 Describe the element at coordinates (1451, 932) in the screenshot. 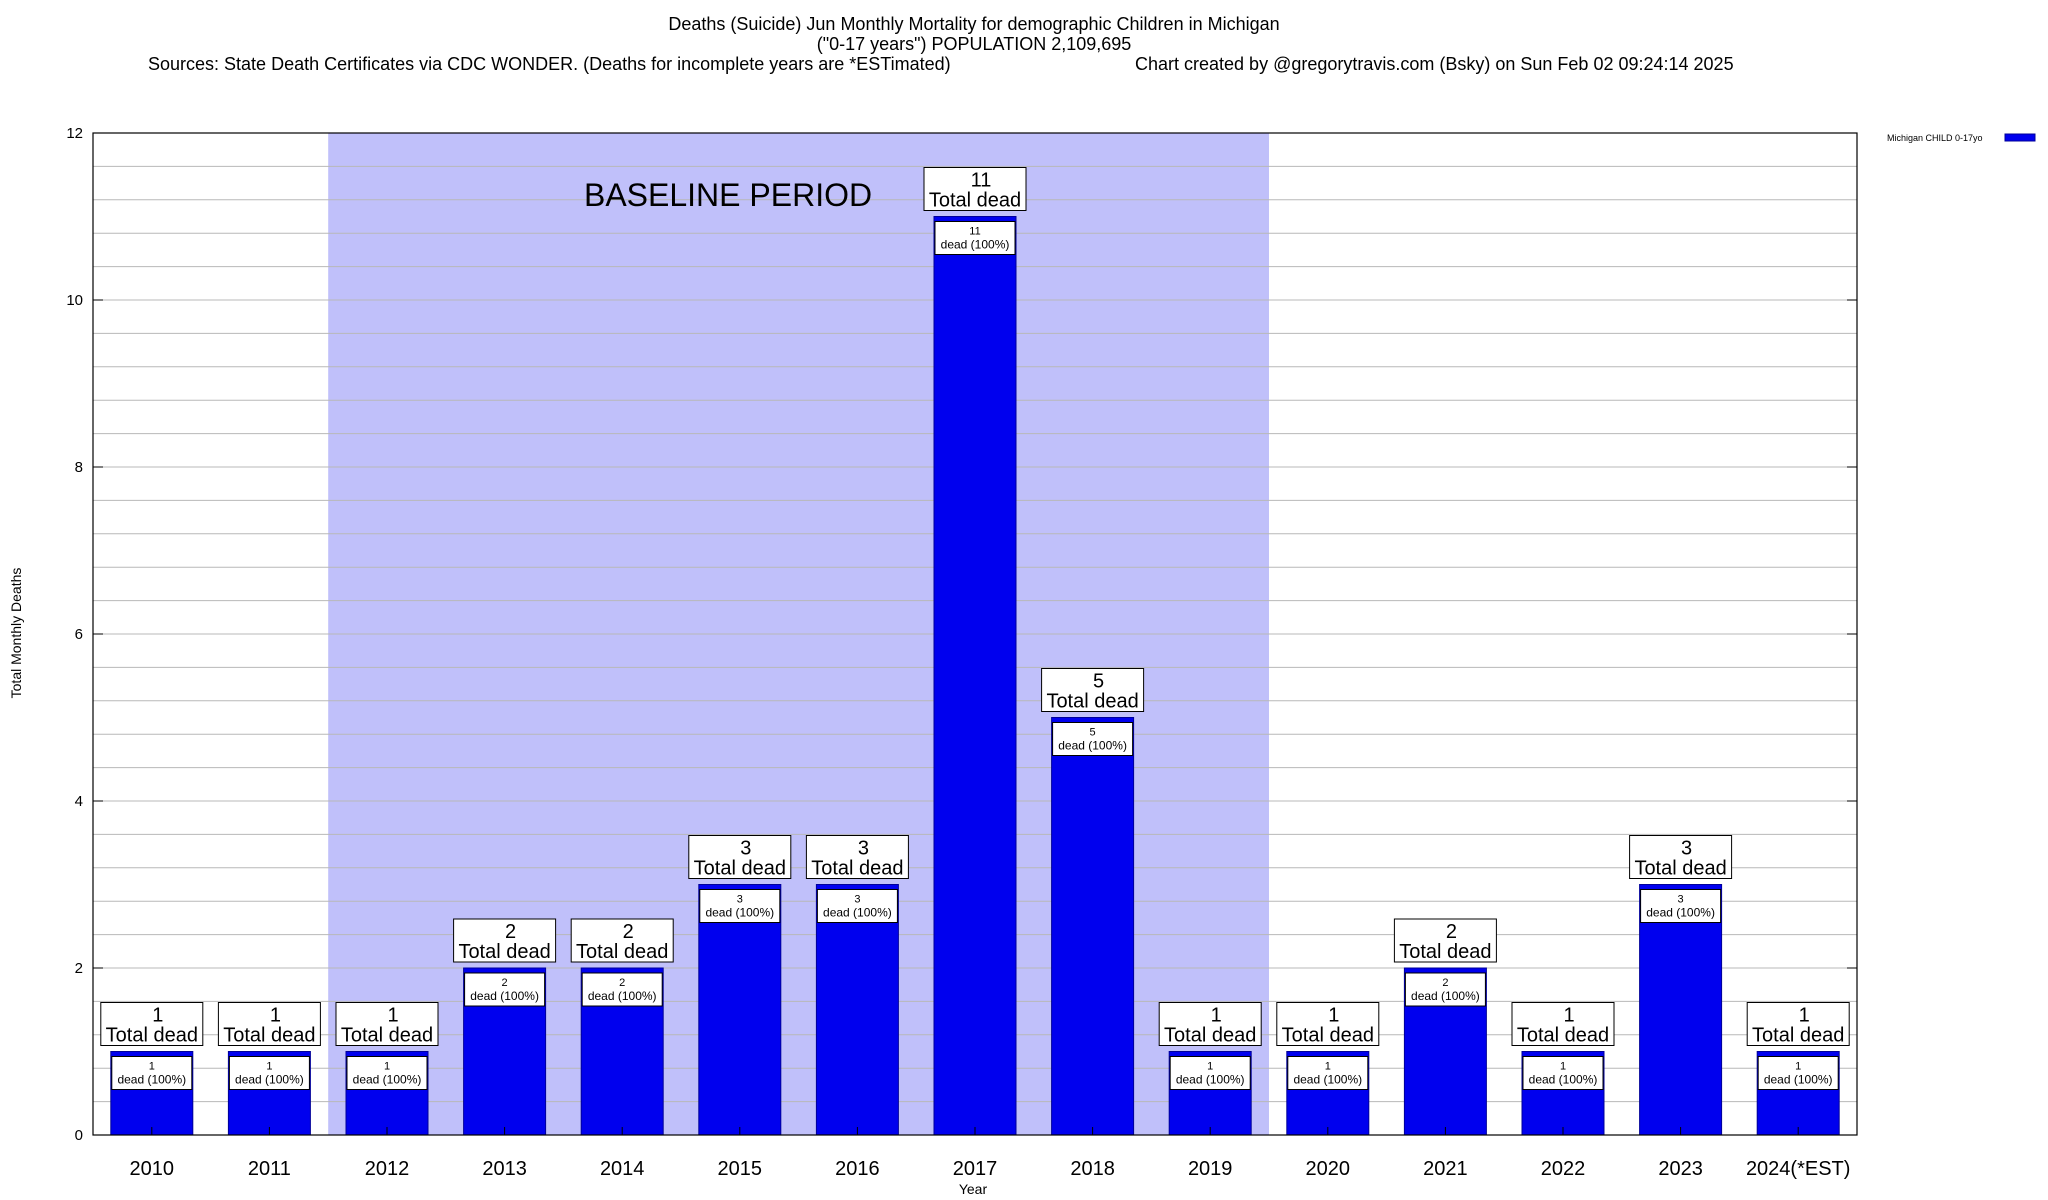

I see `bar-total-value: 2` at that location.